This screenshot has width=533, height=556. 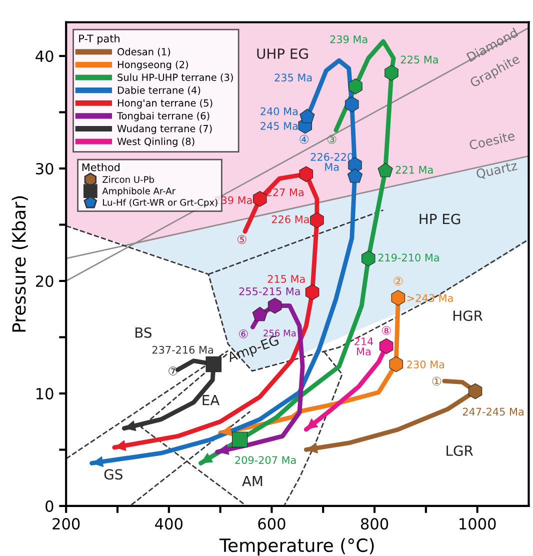 I want to click on annotation: LGR, so click(x=460, y=450).